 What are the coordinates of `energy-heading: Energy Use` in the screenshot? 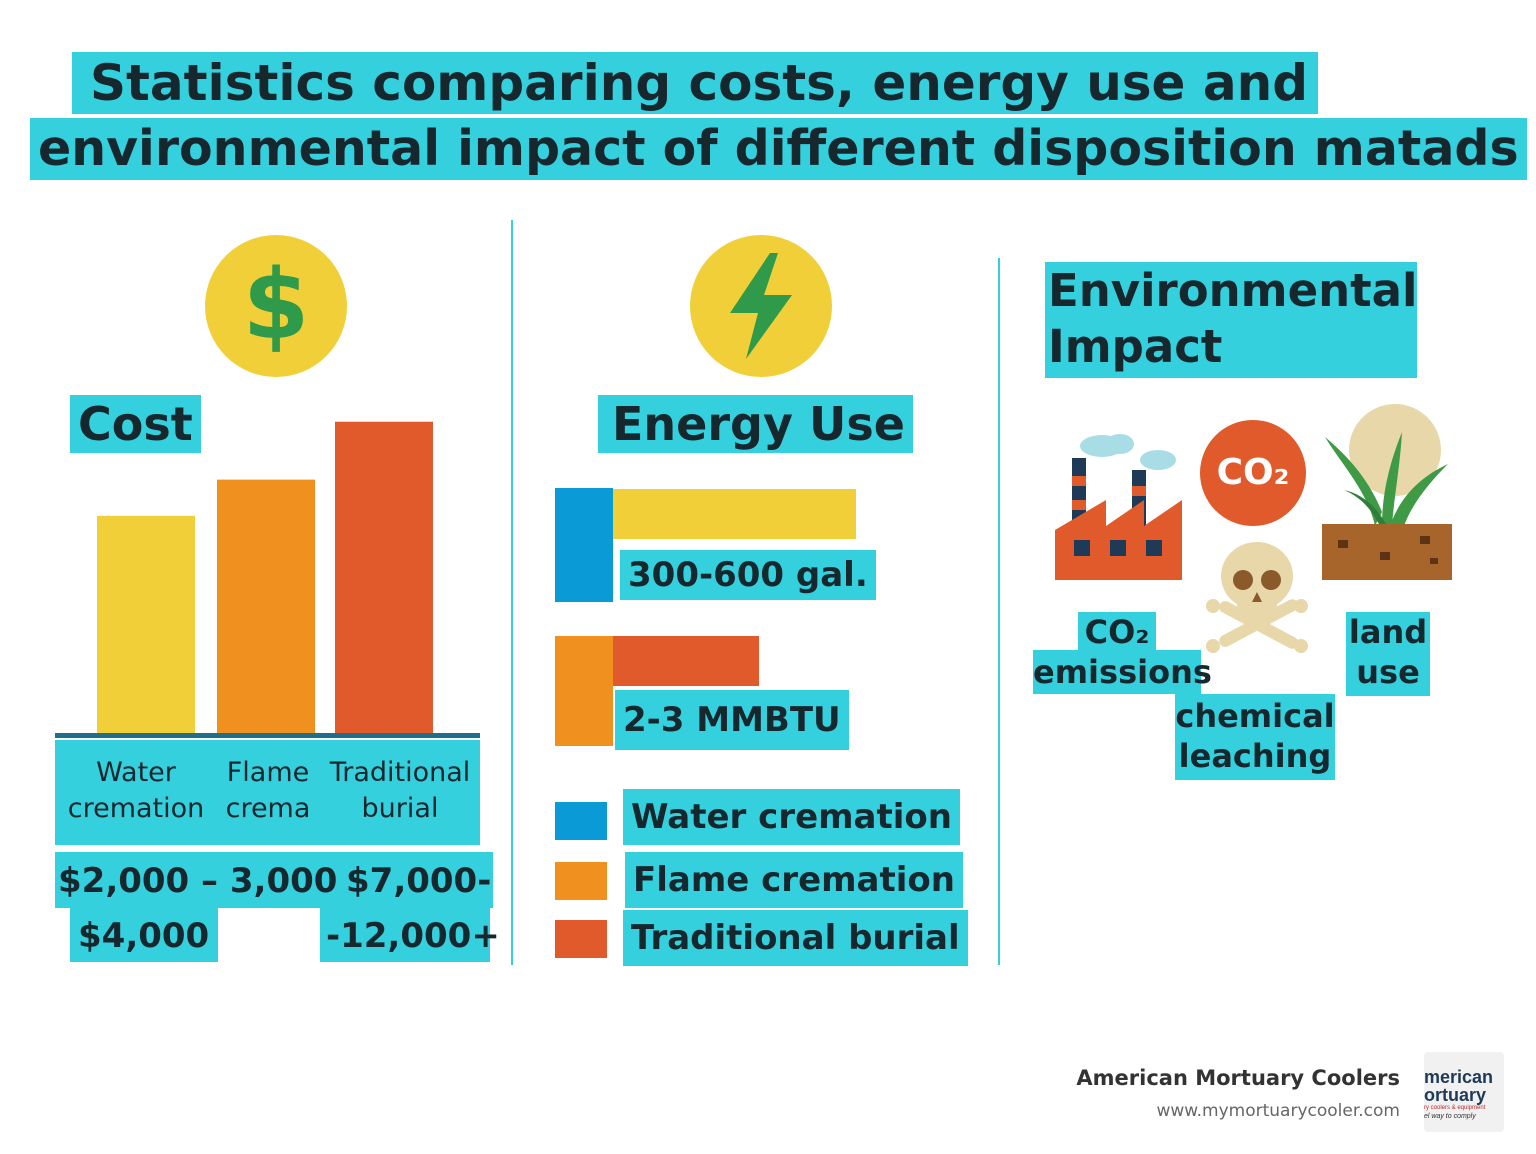 It's located at (755, 424).